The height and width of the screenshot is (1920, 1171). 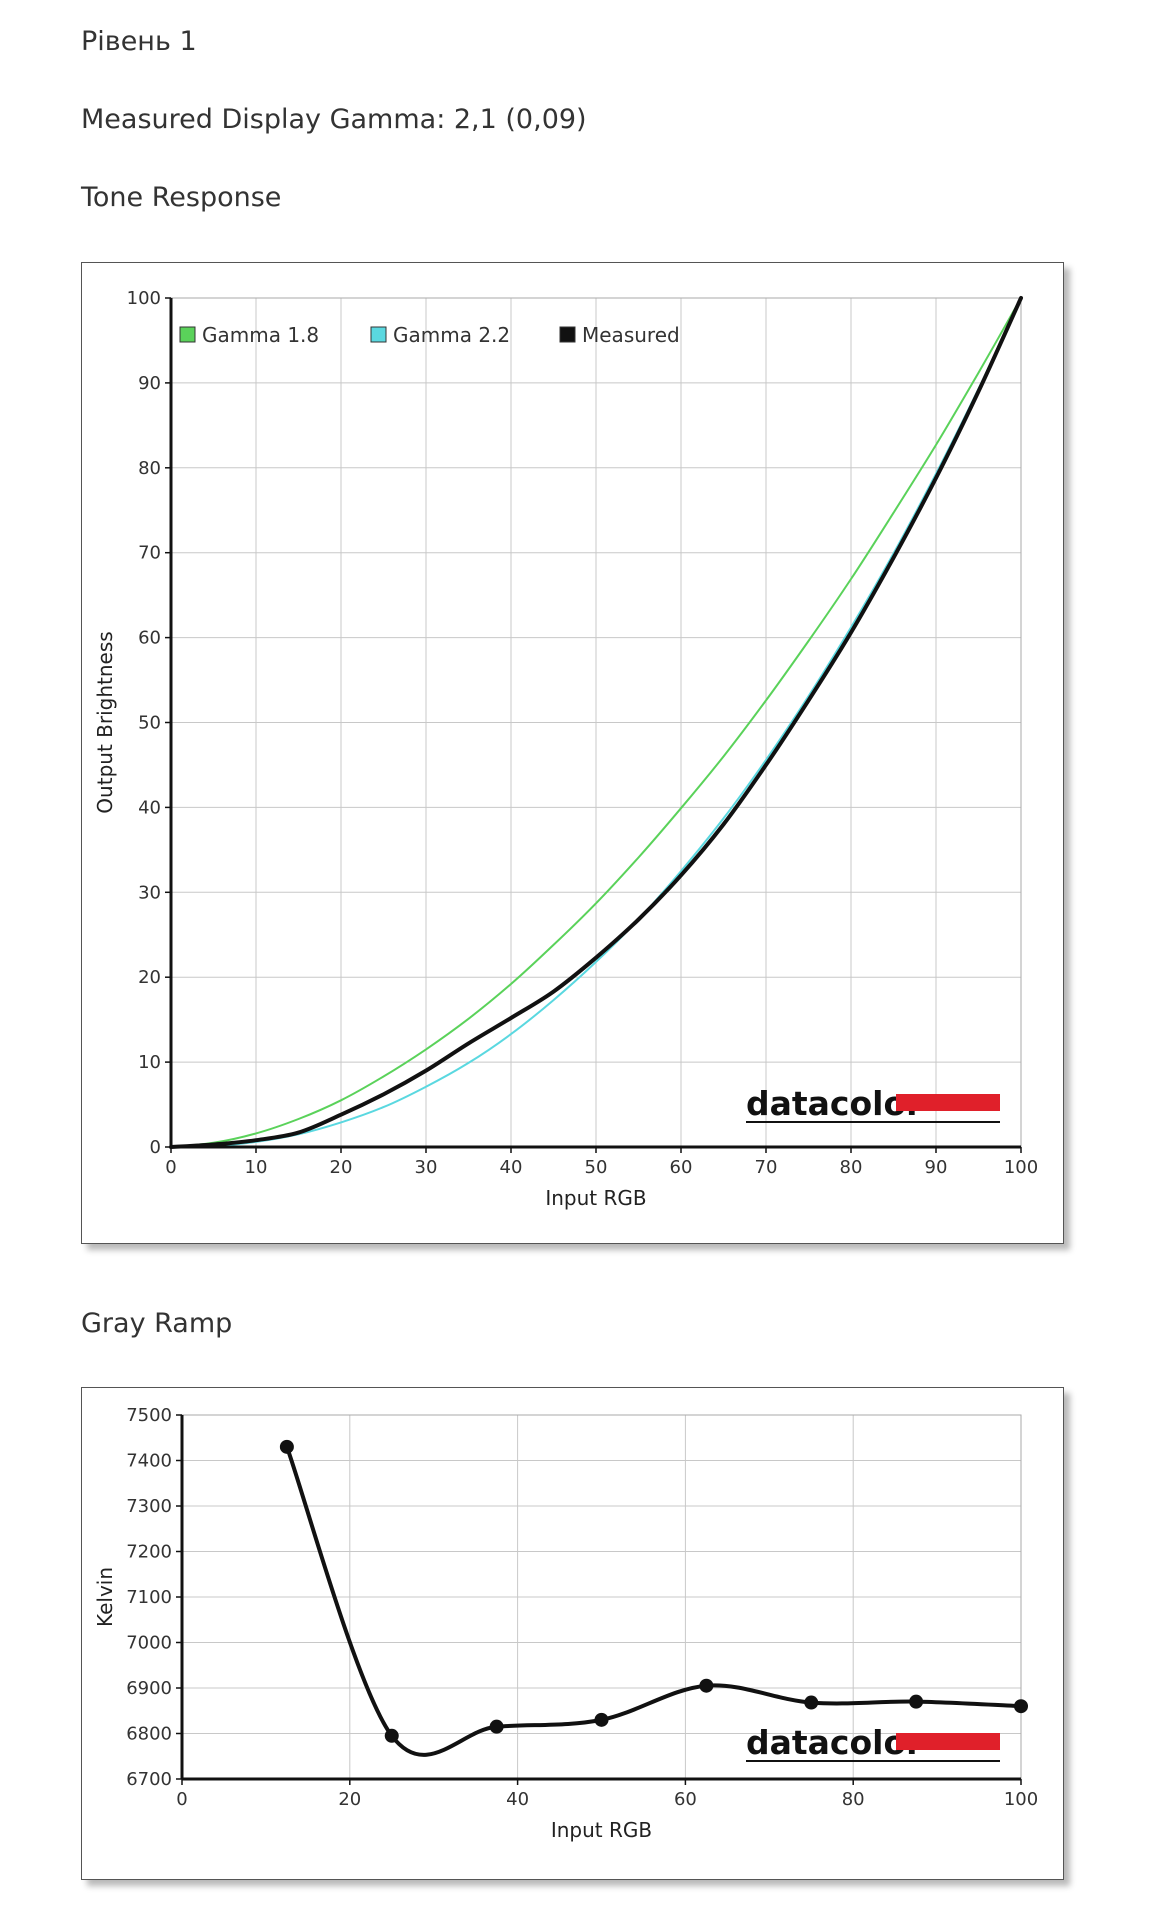 I want to click on gray-grid, so click(x=601, y=1597).